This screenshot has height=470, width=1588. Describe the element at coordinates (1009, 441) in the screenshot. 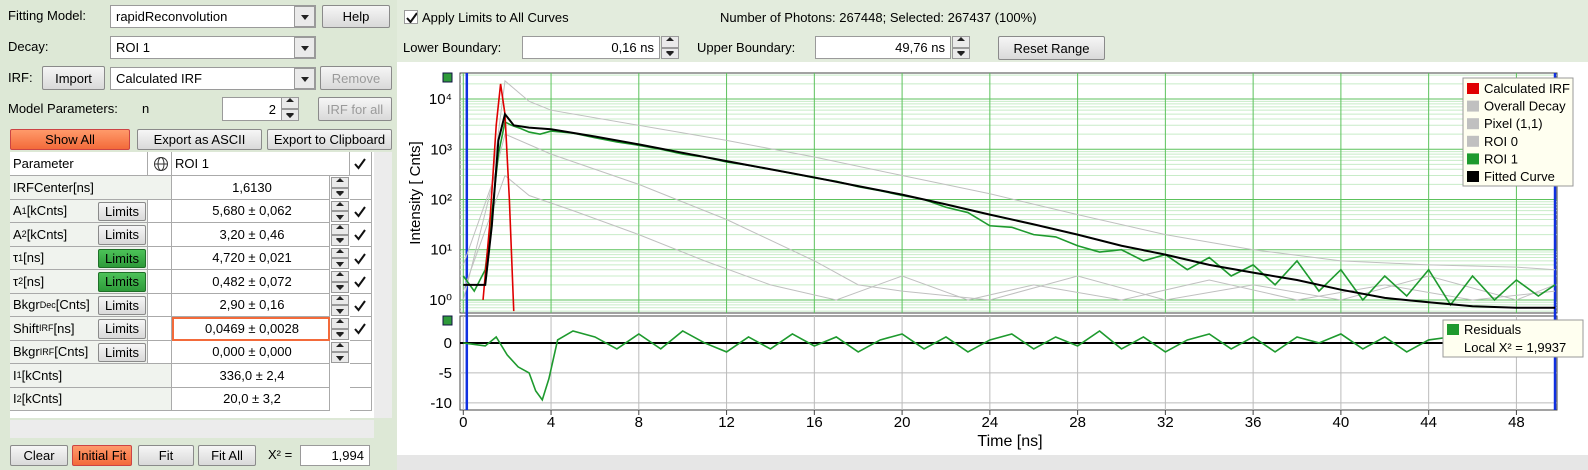

I see `x-axis-label: Time [ns]` at that location.